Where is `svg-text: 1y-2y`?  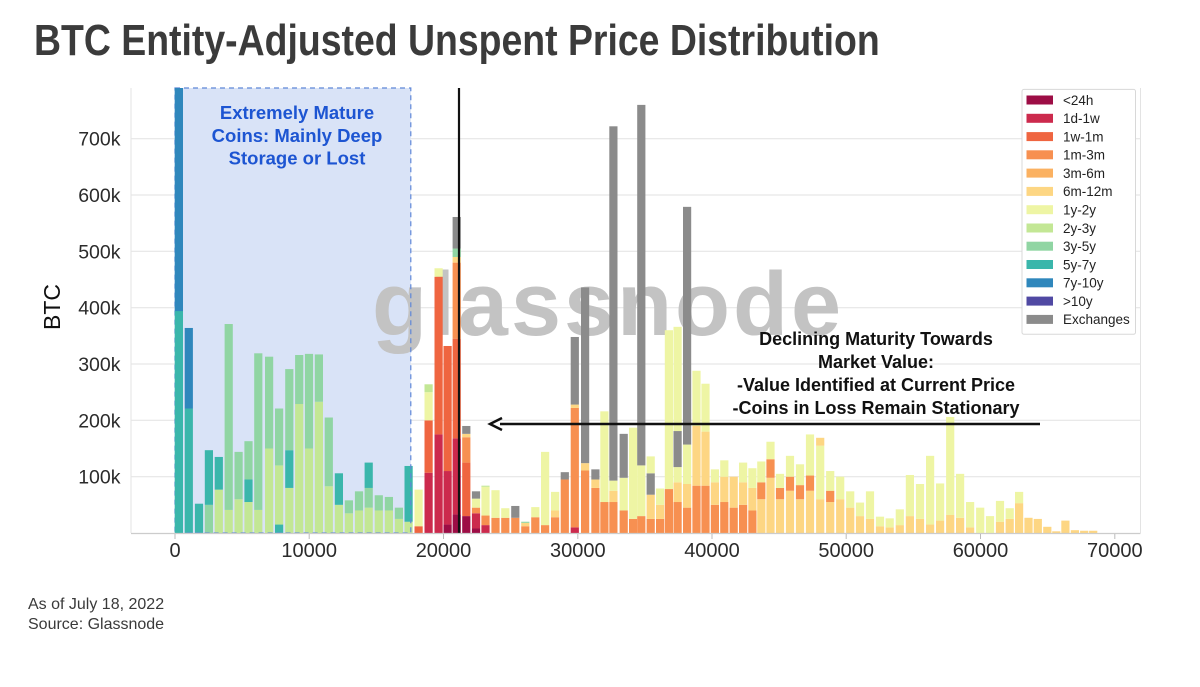
svg-text: 1y-2y is located at coordinates (1079, 210).